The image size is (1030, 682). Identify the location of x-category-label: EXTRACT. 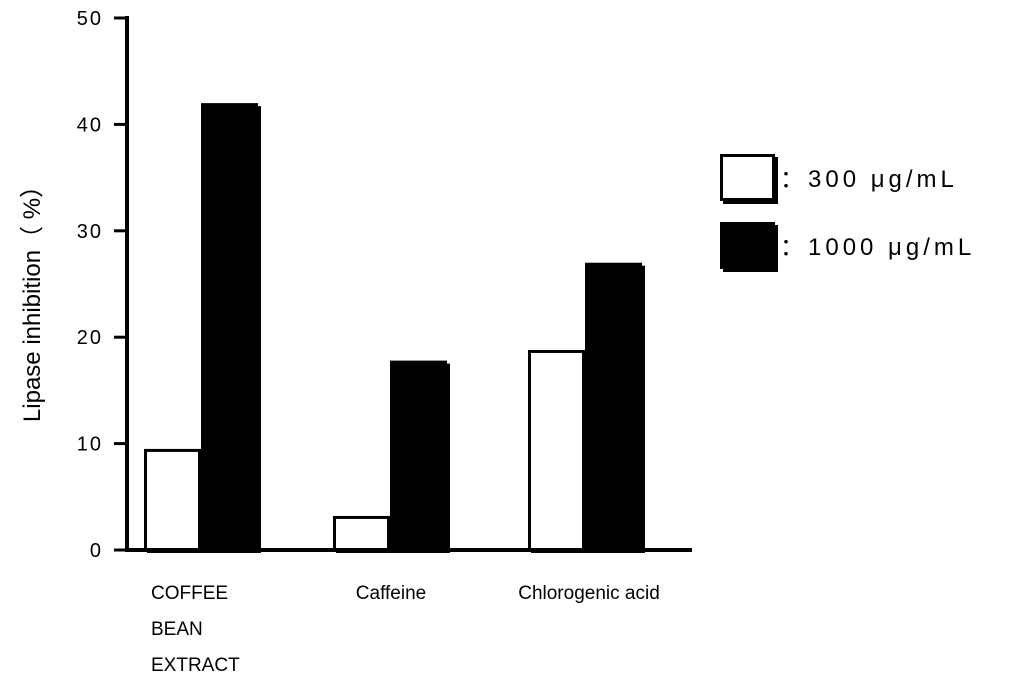
(195, 665).